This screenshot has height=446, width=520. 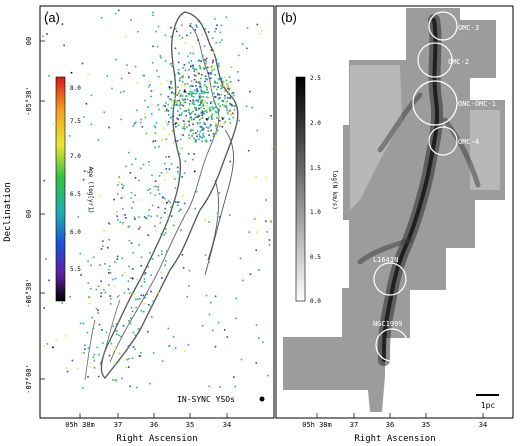 I want to click on ra-tick-label: 36, so click(x=154, y=425).